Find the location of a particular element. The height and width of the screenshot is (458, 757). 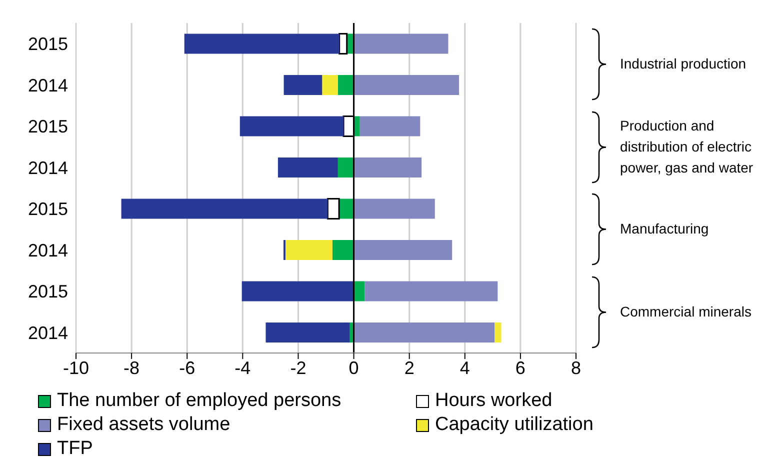

x-tick-label: -6 is located at coordinates (187, 368).